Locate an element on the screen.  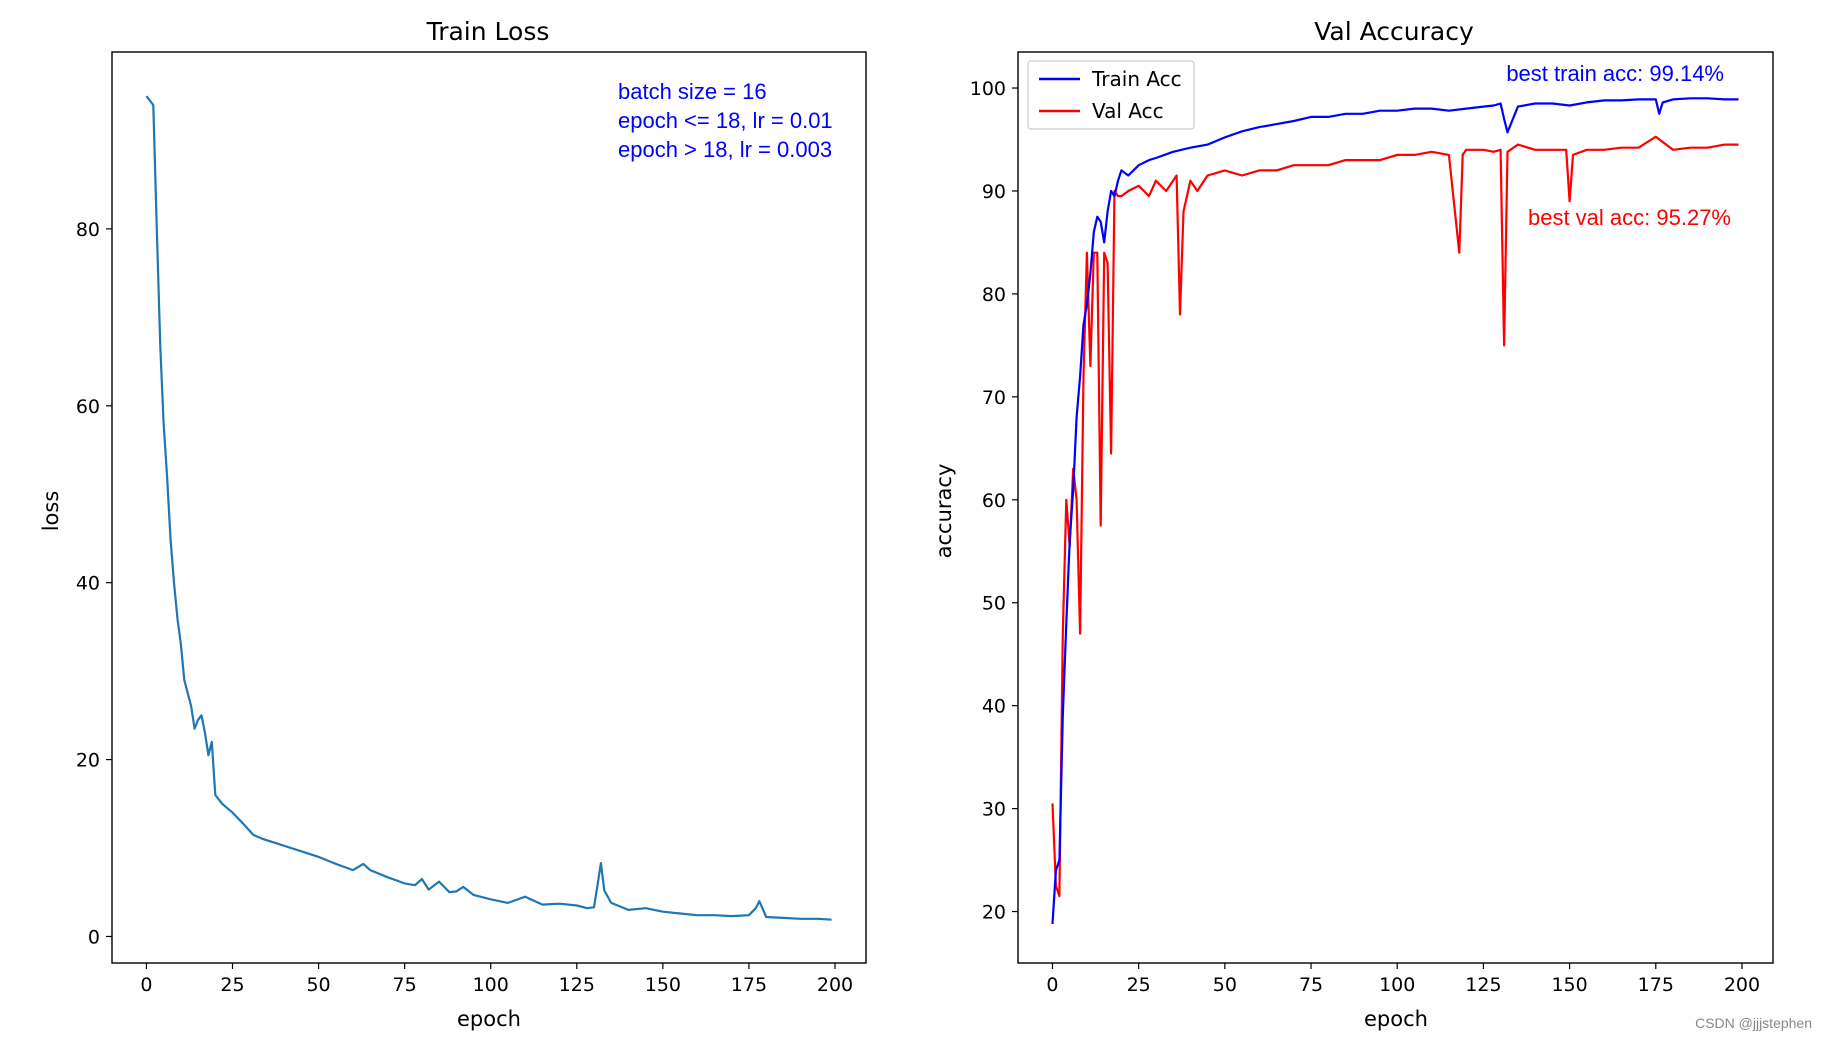
train-loss-x-tick-label: 125 is located at coordinates (577, 985).